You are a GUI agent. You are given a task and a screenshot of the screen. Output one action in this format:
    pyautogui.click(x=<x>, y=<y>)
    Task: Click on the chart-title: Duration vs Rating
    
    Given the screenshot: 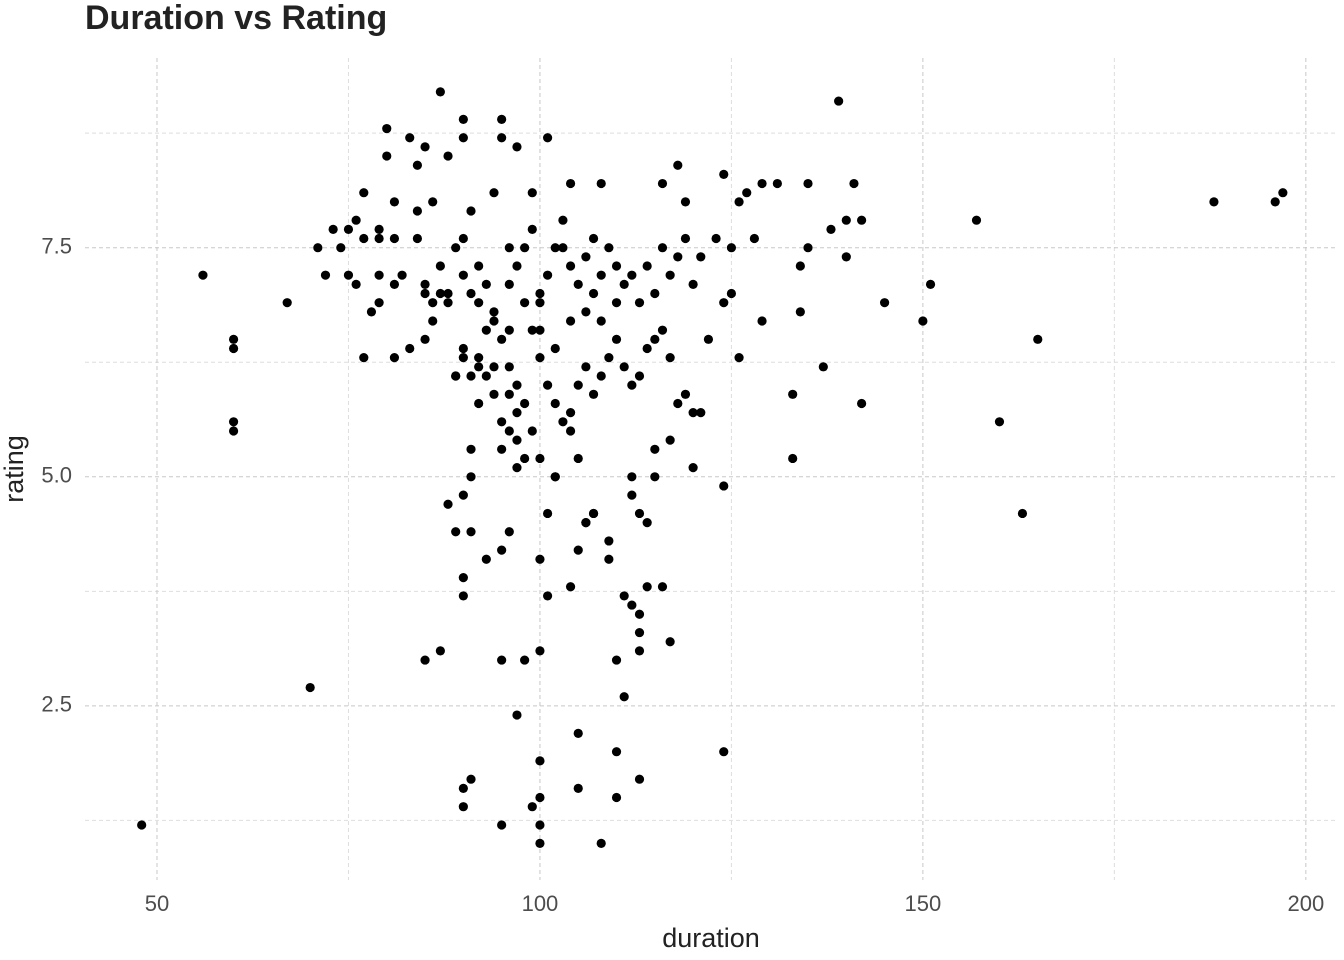 What is the action you would take?
    pyautogui.click(x=236, y=18)
    